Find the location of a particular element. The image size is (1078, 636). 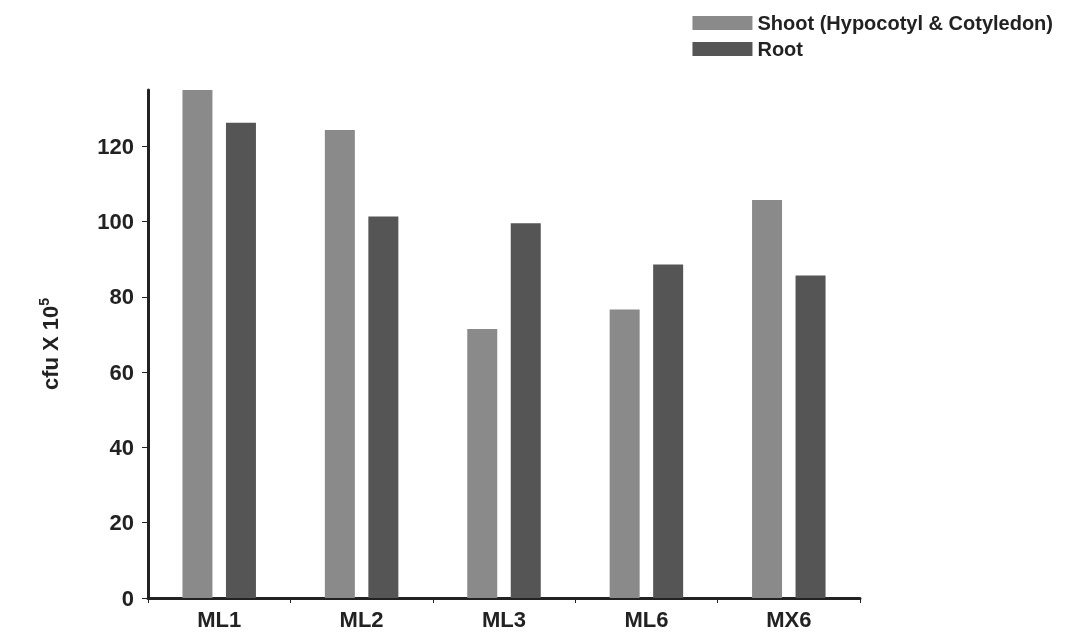

legend-label: Root is located at coordinates (780, 49).